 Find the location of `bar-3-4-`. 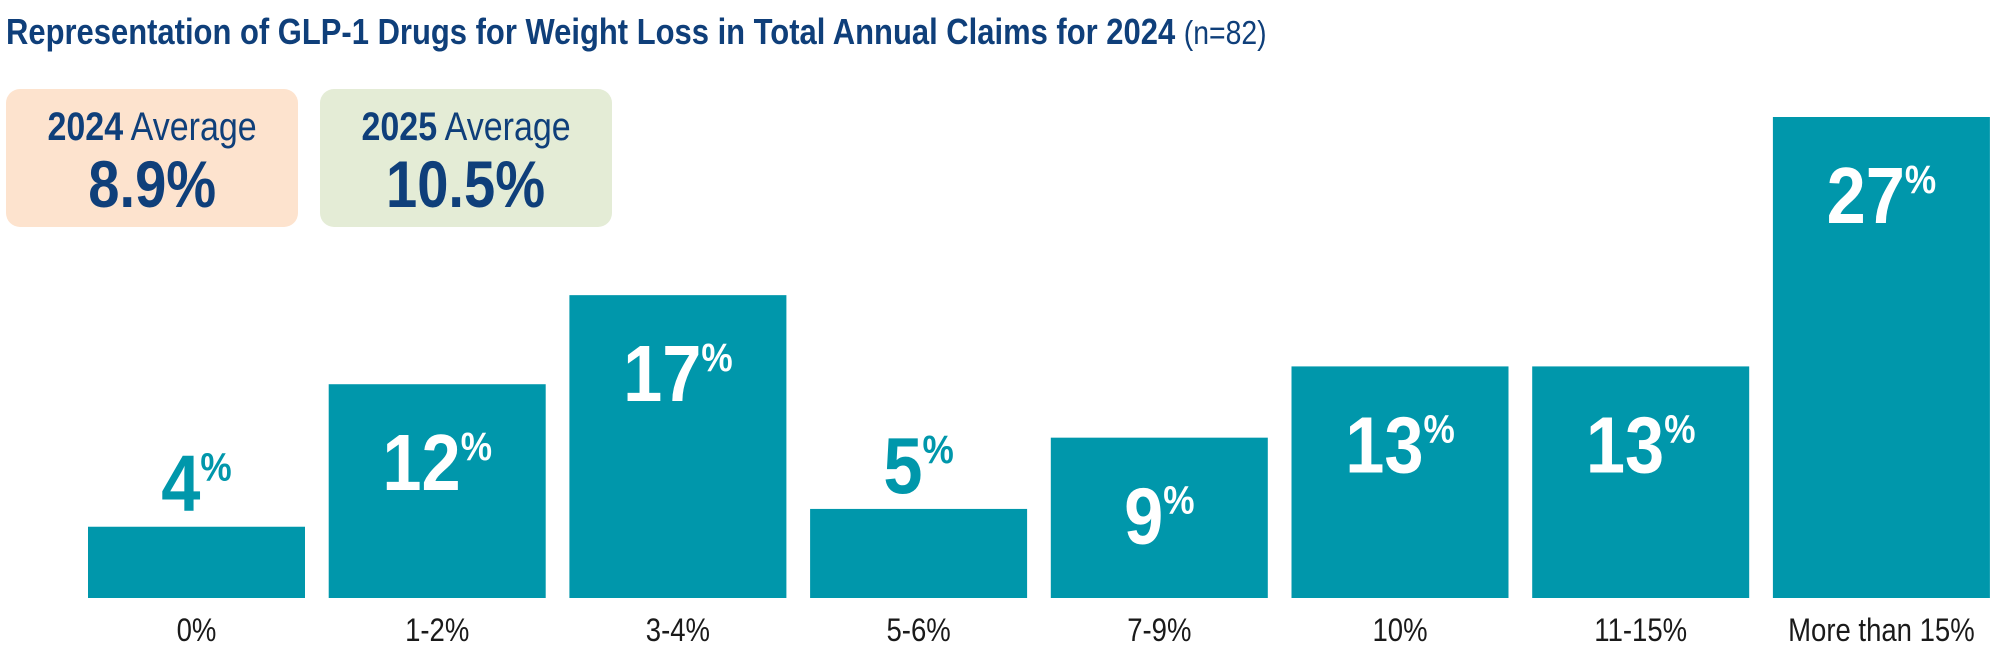

bar-3-4- is located at coordinates (678, 446).